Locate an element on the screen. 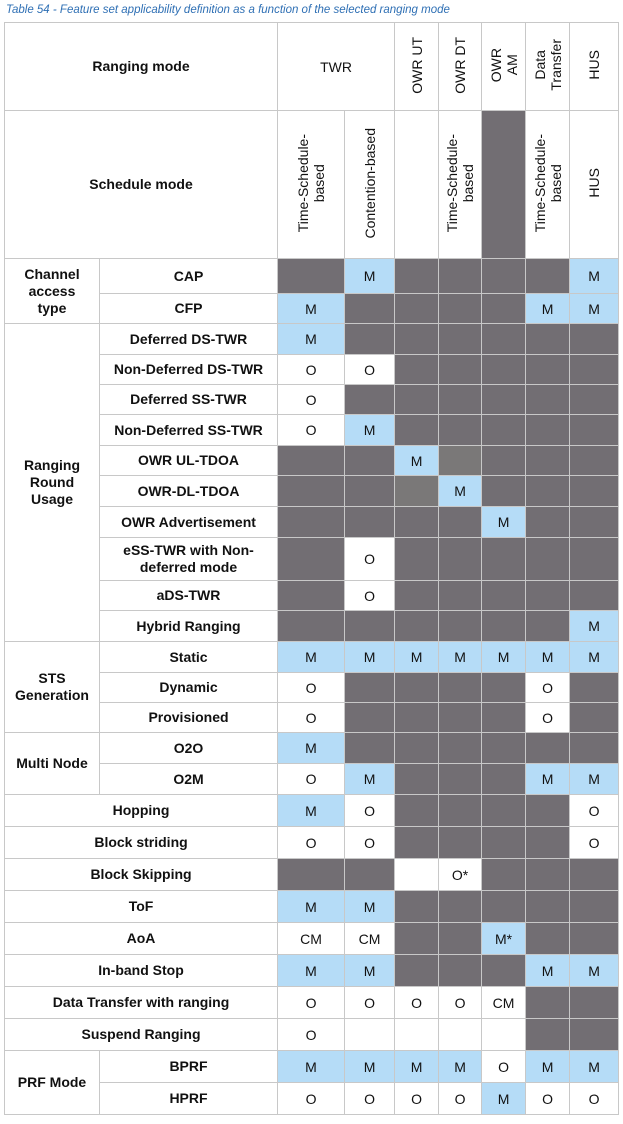  row-label: Deferred DS-TWR is located at coordinates (188, 339).